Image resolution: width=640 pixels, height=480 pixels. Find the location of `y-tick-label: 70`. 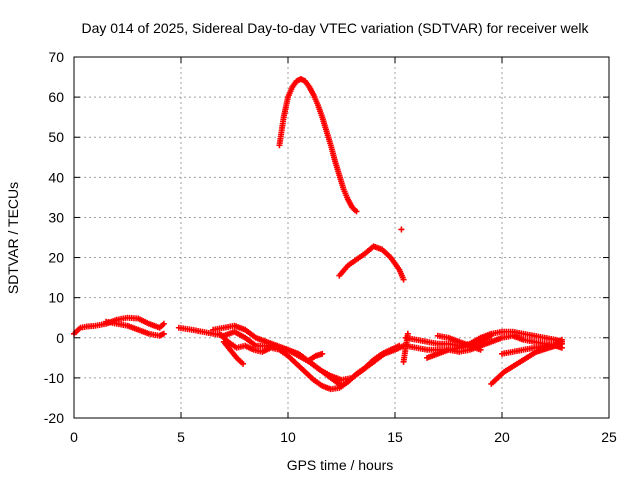

y-tick-label: 70 is located at coordinates (56, 57).